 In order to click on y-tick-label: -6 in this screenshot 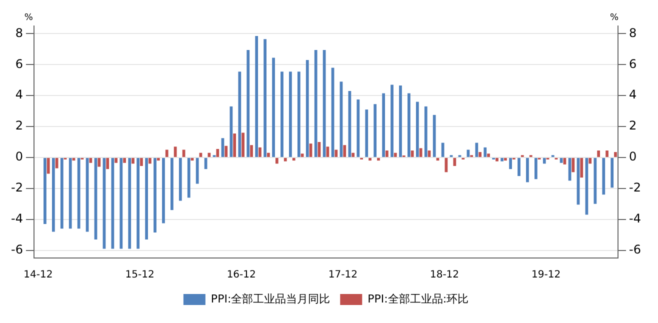, I will do `click(16, 249)`.